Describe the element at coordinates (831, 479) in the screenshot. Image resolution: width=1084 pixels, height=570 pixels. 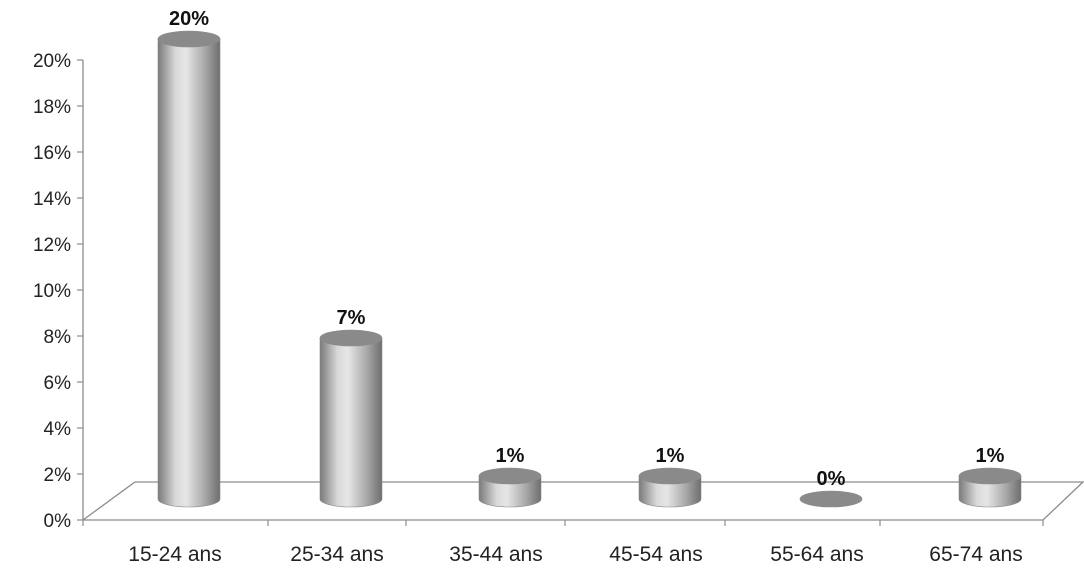
I see `data-label: 0%` at that location.